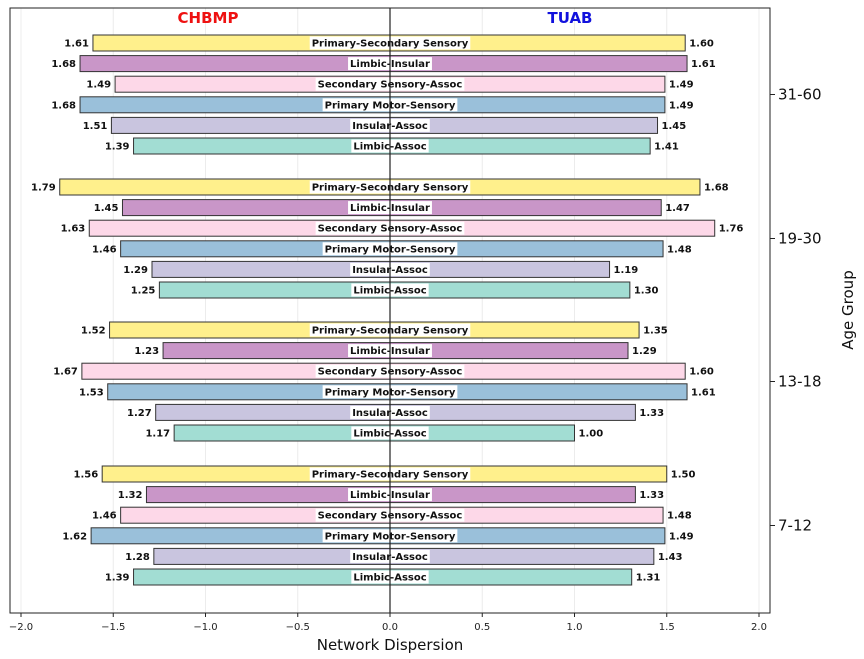  What do you see at coordinates (731, 229) in the screenshot?
I see `value-label-tuab: 1.76` at bounding box center [731, 229].